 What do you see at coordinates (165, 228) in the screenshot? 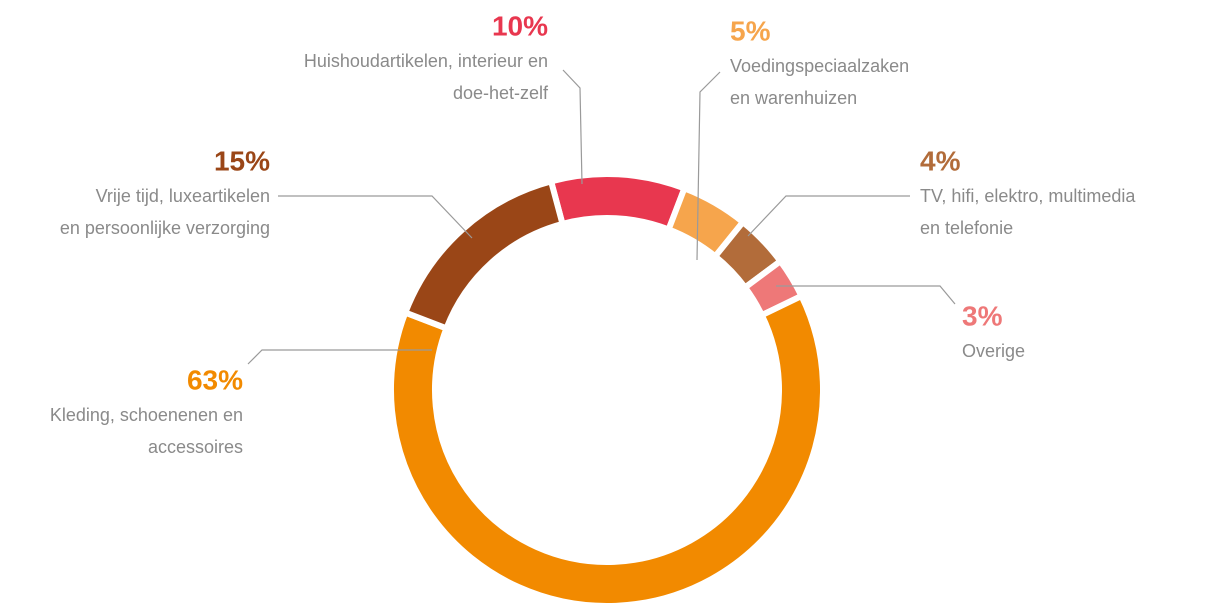
I see `label-line: en persoonlijke verzorging` at bounding box center [165, 228].